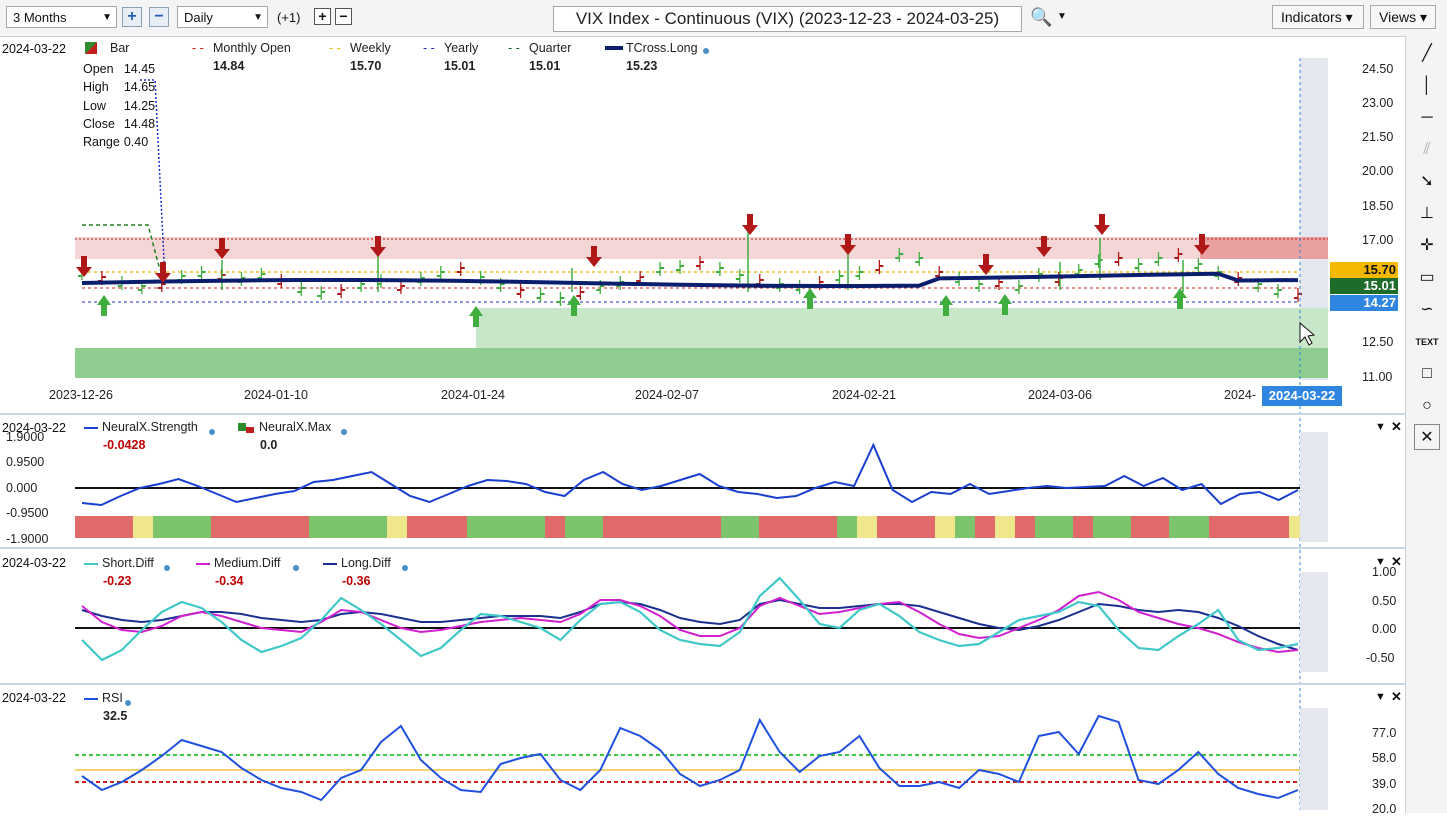 The width and height of the screenshot is (1447, 816). I want to click on resistance-zone, so click(1264, 248).